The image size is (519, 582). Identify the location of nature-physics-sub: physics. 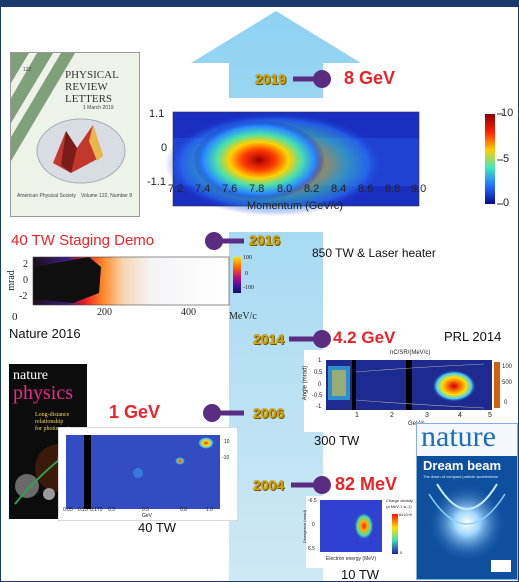
(43, 393).